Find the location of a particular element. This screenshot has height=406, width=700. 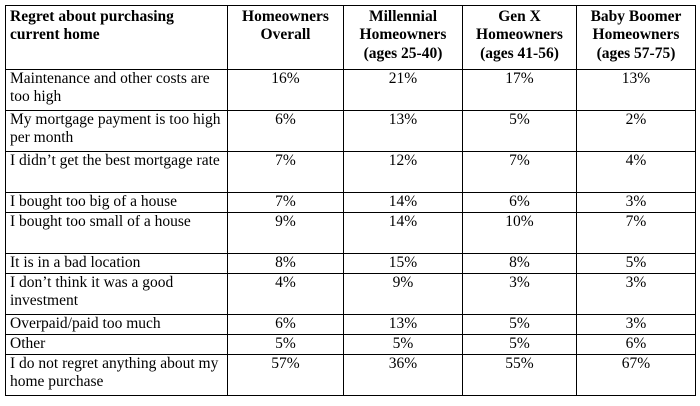

table-row: I bought too big of a house 7% 14% 6% 3% is located at coordinates (350, 202).